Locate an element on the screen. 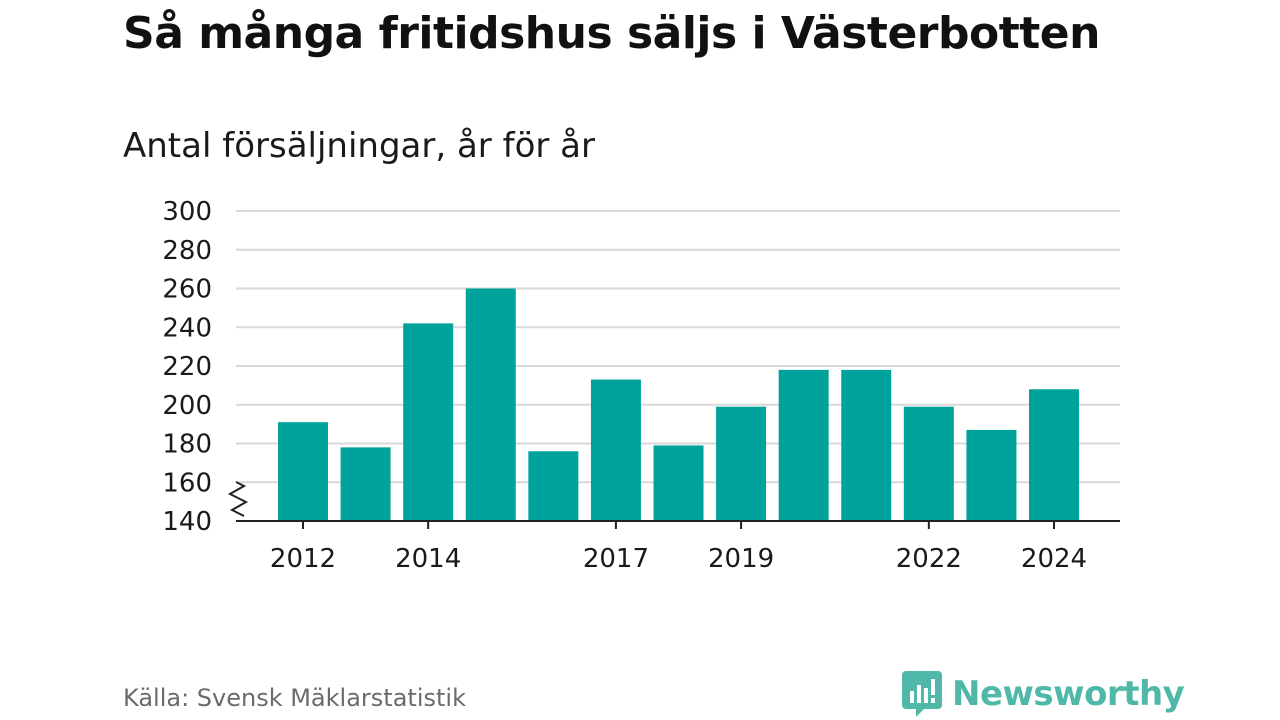 This screenshot has width=1280, height=720. x-tick-label: 2012 is located at coordinates (303, 559).